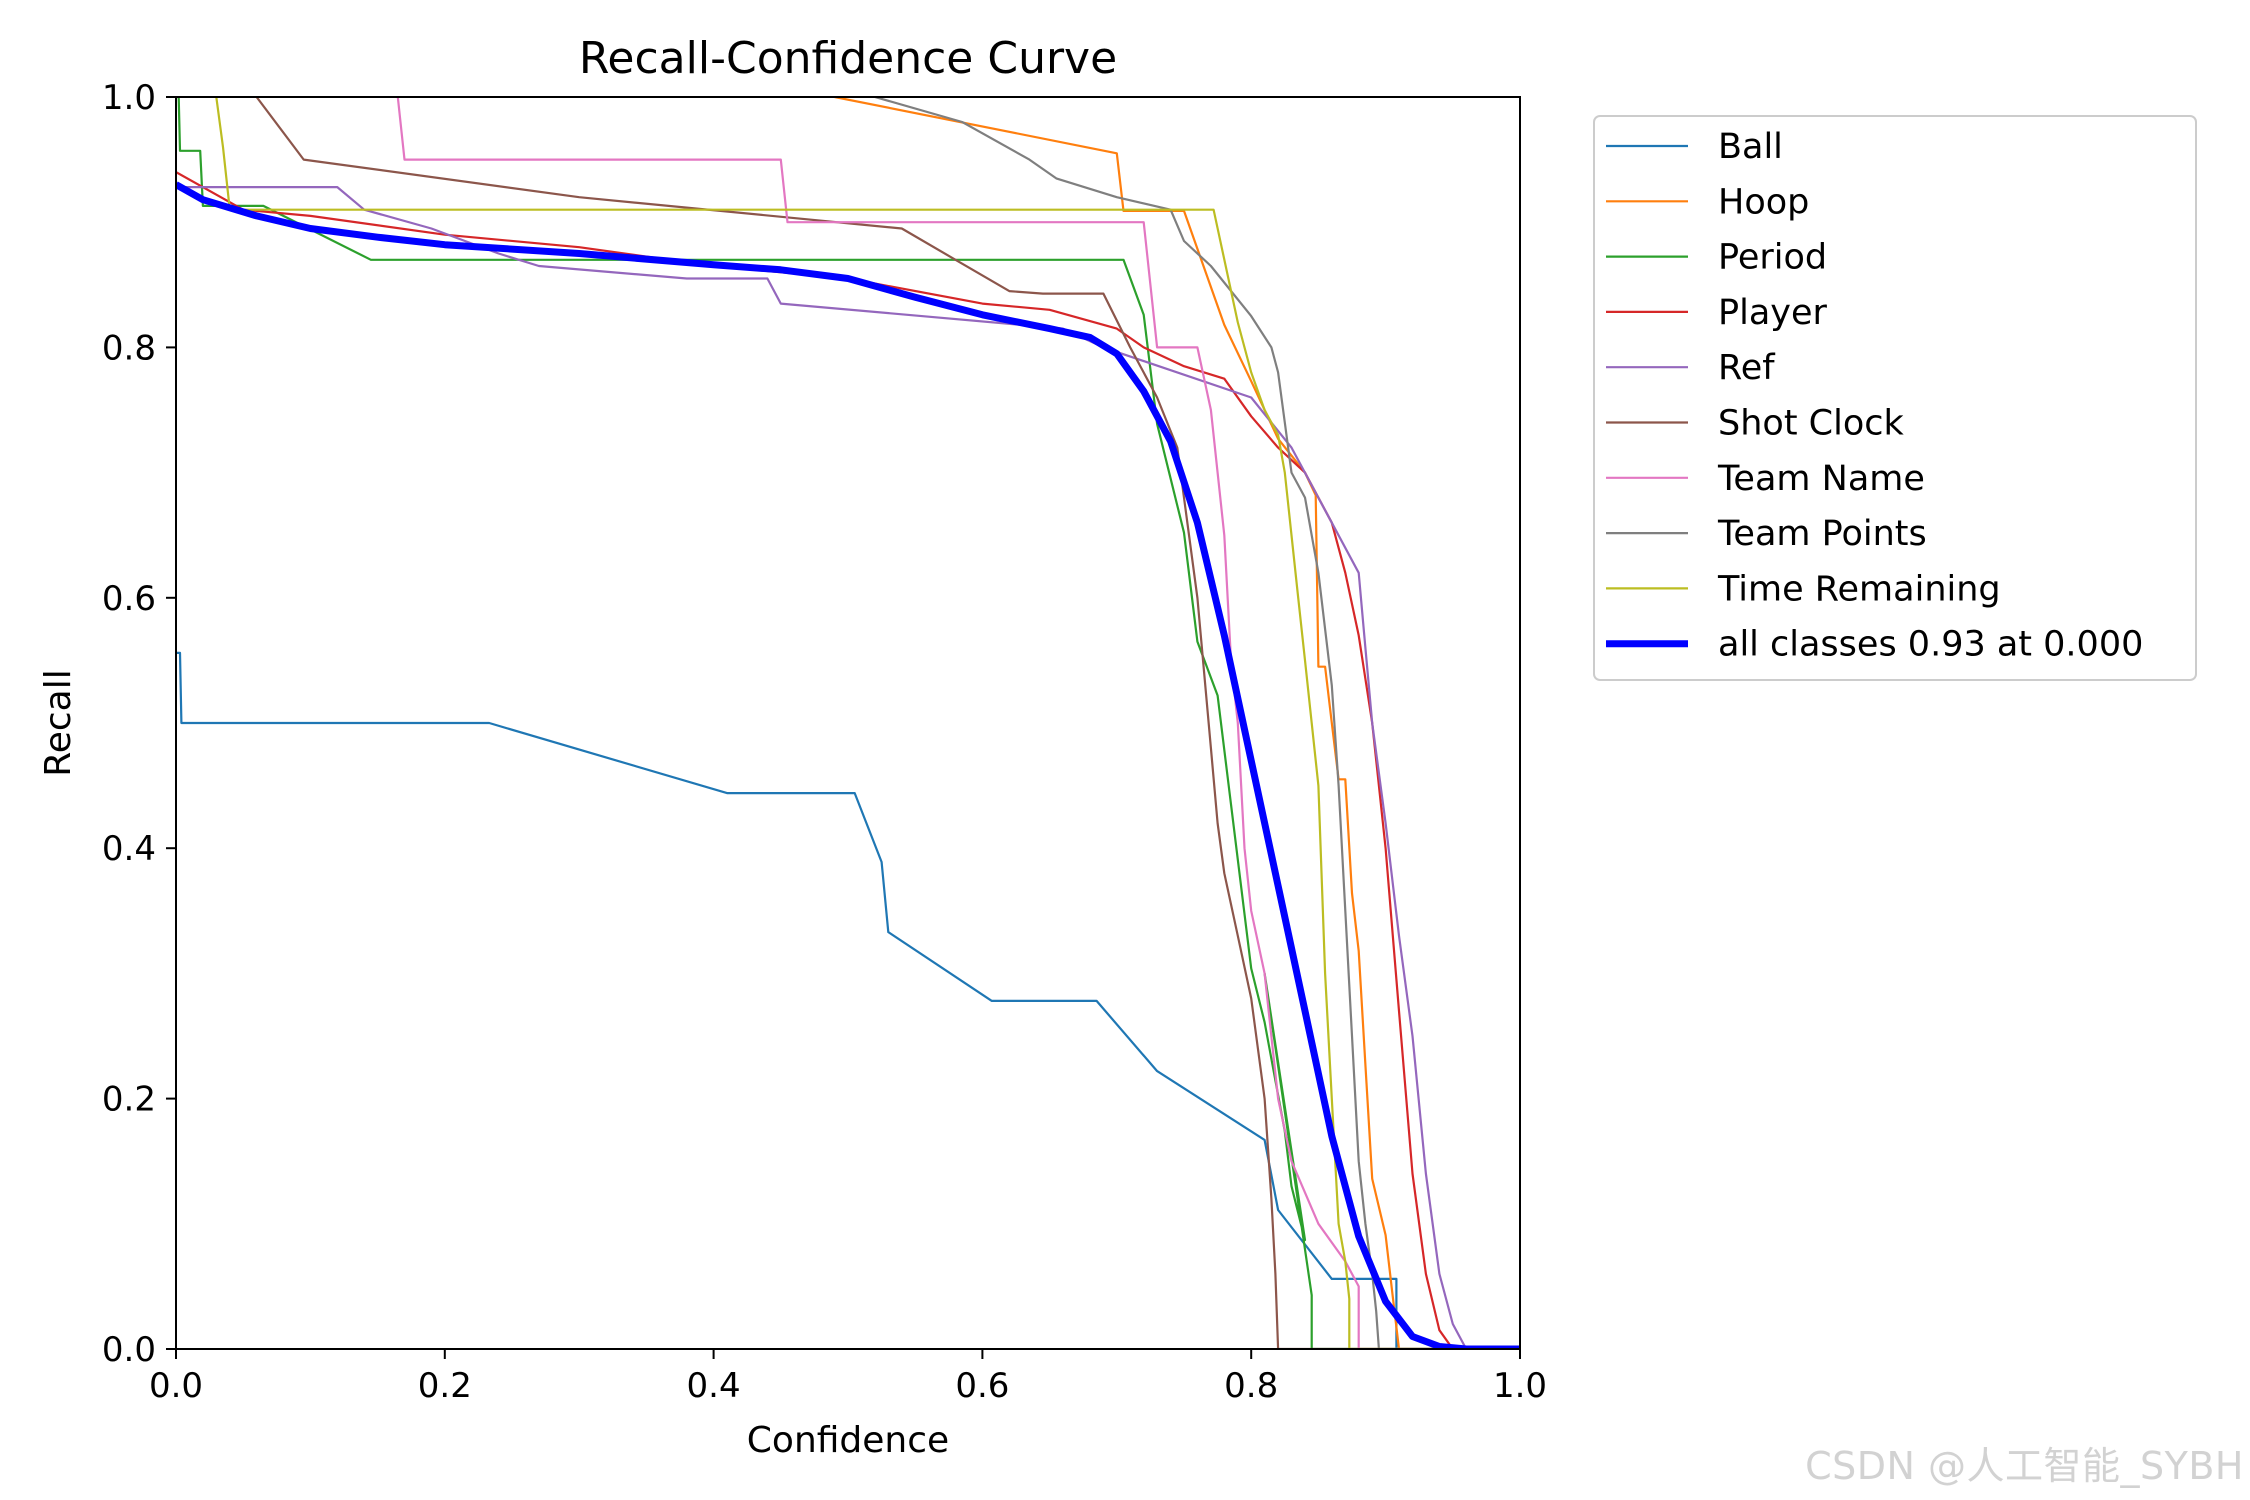 The image size is (2250, 1500). I want to click on y-axis-ticks: 0.0 0.2 0.4 0.6 0.8 1.0, so click(139, 724).